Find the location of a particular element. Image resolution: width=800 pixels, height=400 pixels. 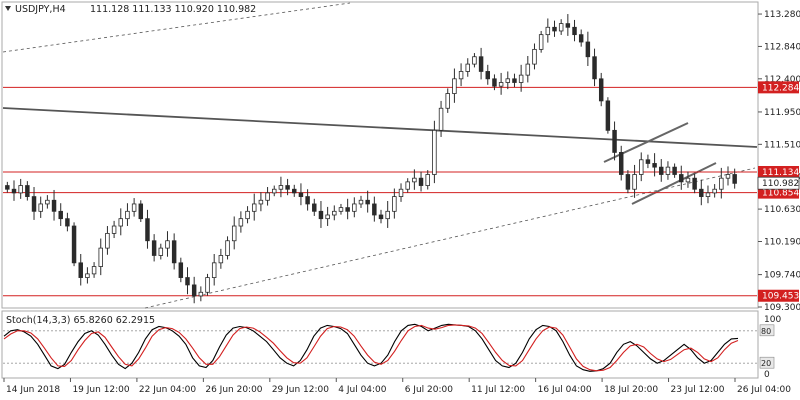

current-price-label: 110.982 is located at coordinates (780, 184).